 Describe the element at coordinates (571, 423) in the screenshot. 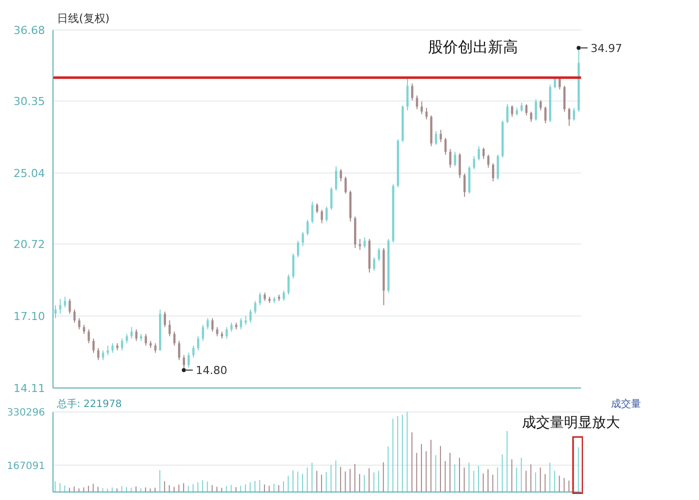

I see `annotation: 成交量明显放大` at that location.